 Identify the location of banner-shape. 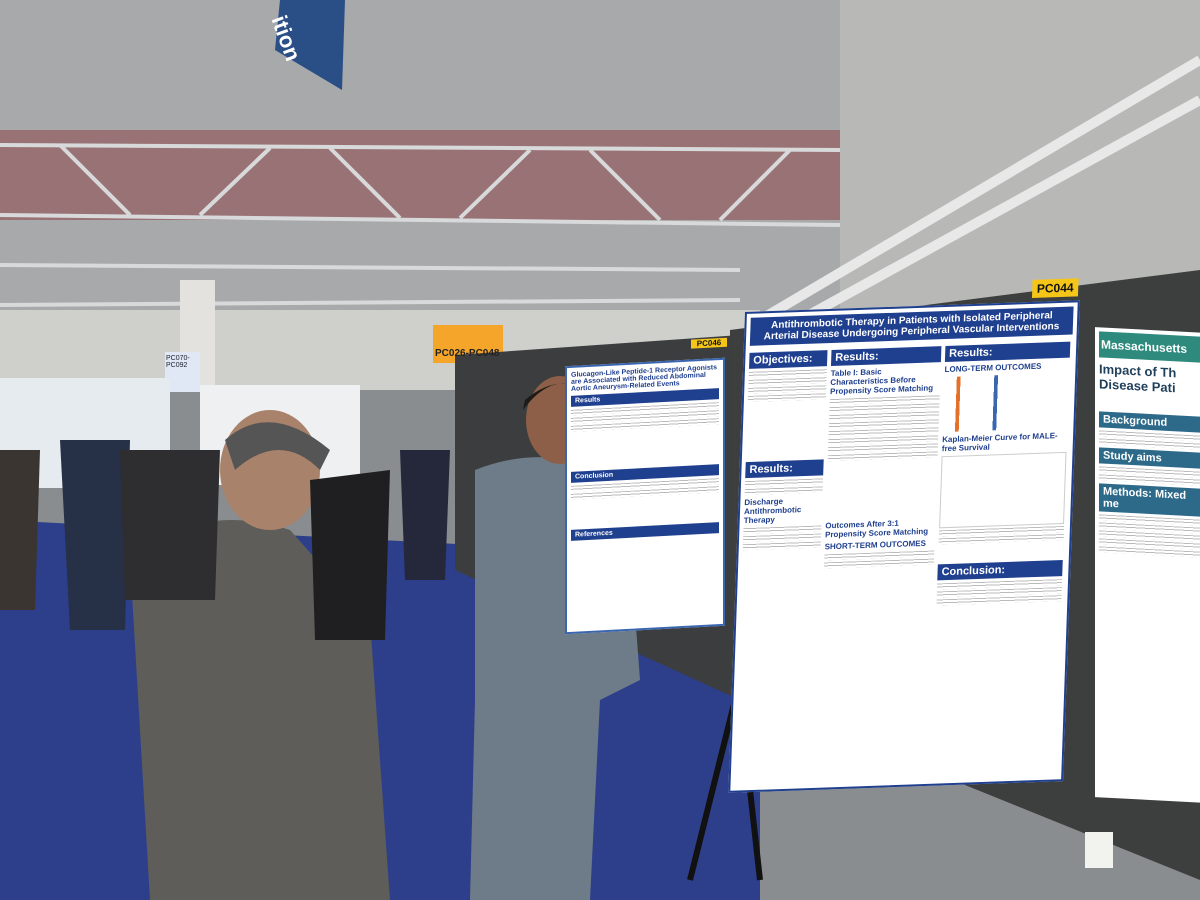
(310, 45).